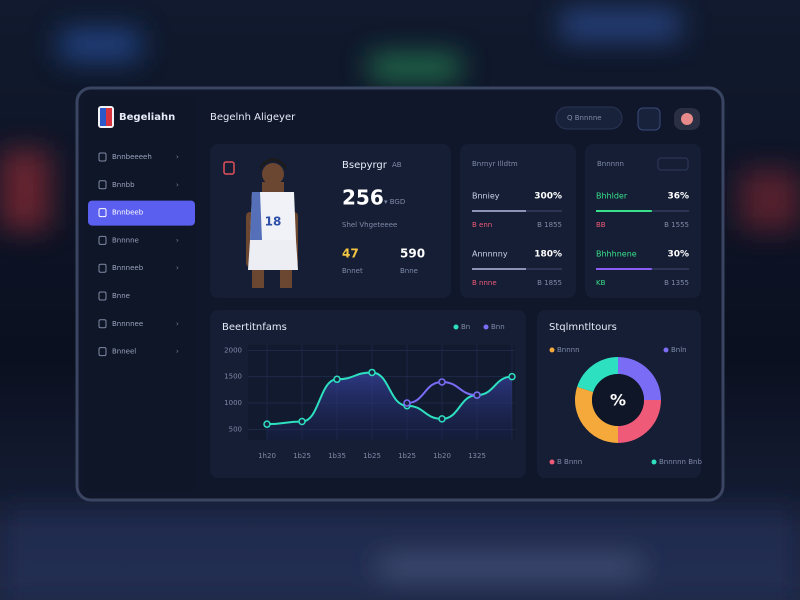 The image size is (800, 600). Describe the element at coordinates (124, 352) in the screenshot. I see `menu-item: Bnneel` at that location.